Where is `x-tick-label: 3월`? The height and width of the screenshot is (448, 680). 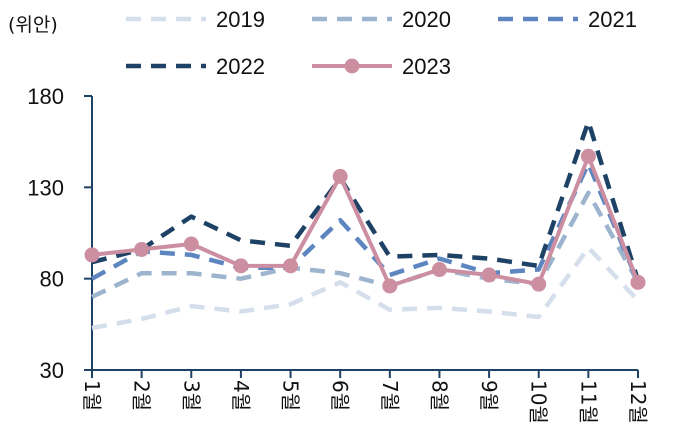 x-tick-label: 3월 is located at coordinates (191, 395).